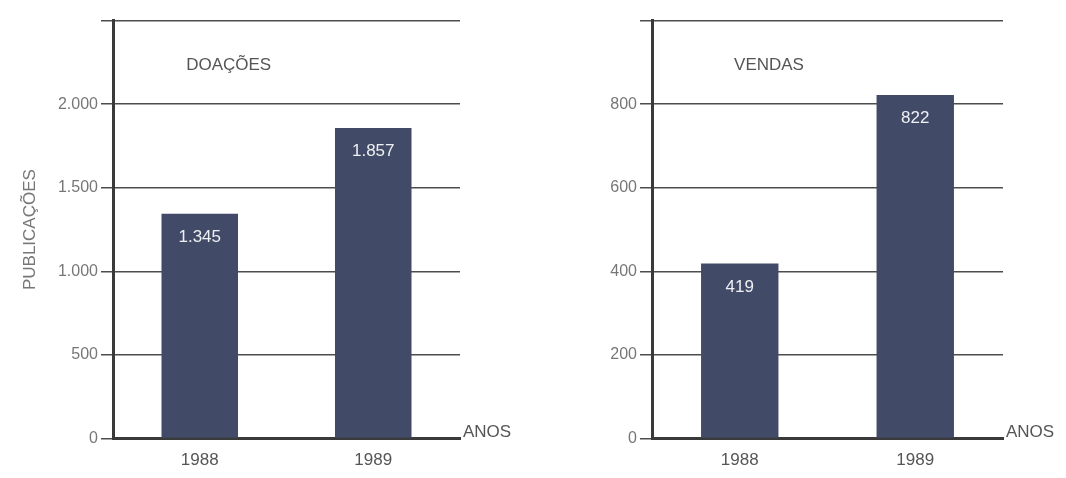 This screenshot has width=1066, height=478. What do you see at coordinates (624, 354) in the screenshot?
I see `y-tick-label: 200` at bounding box center [624, 354].